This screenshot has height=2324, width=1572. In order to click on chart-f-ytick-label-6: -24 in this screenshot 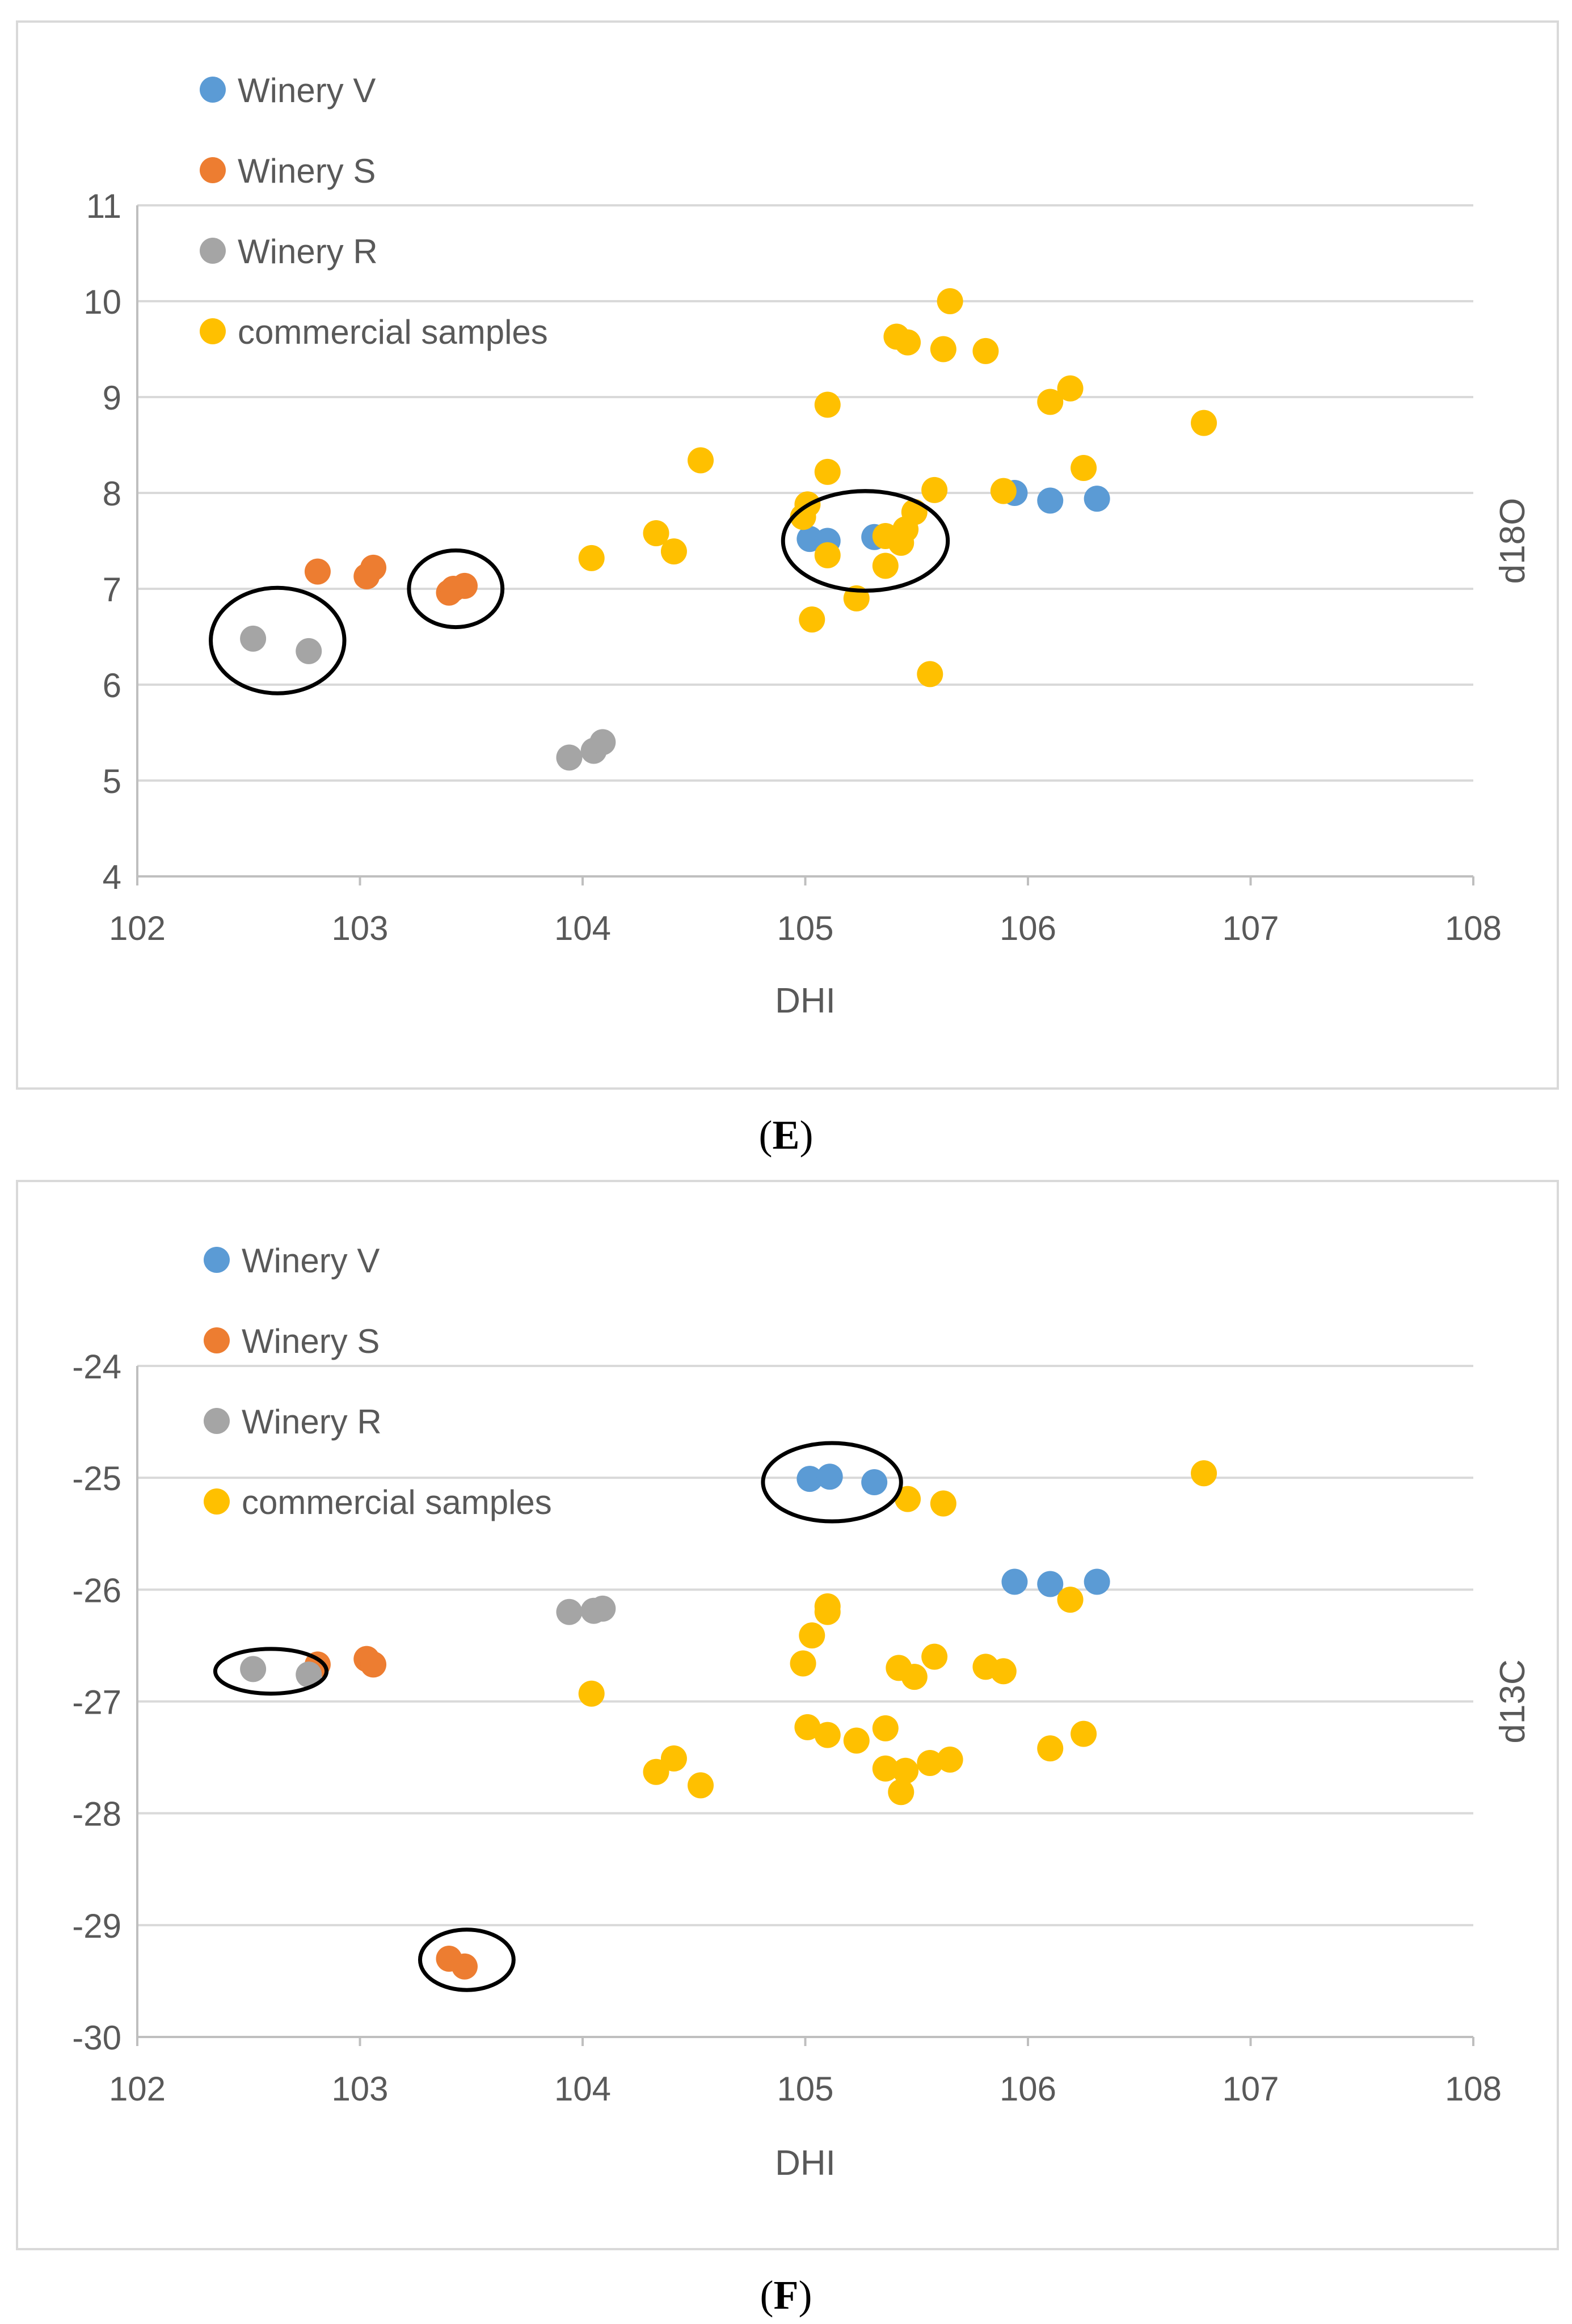, I will do `click(97, 1367)`.